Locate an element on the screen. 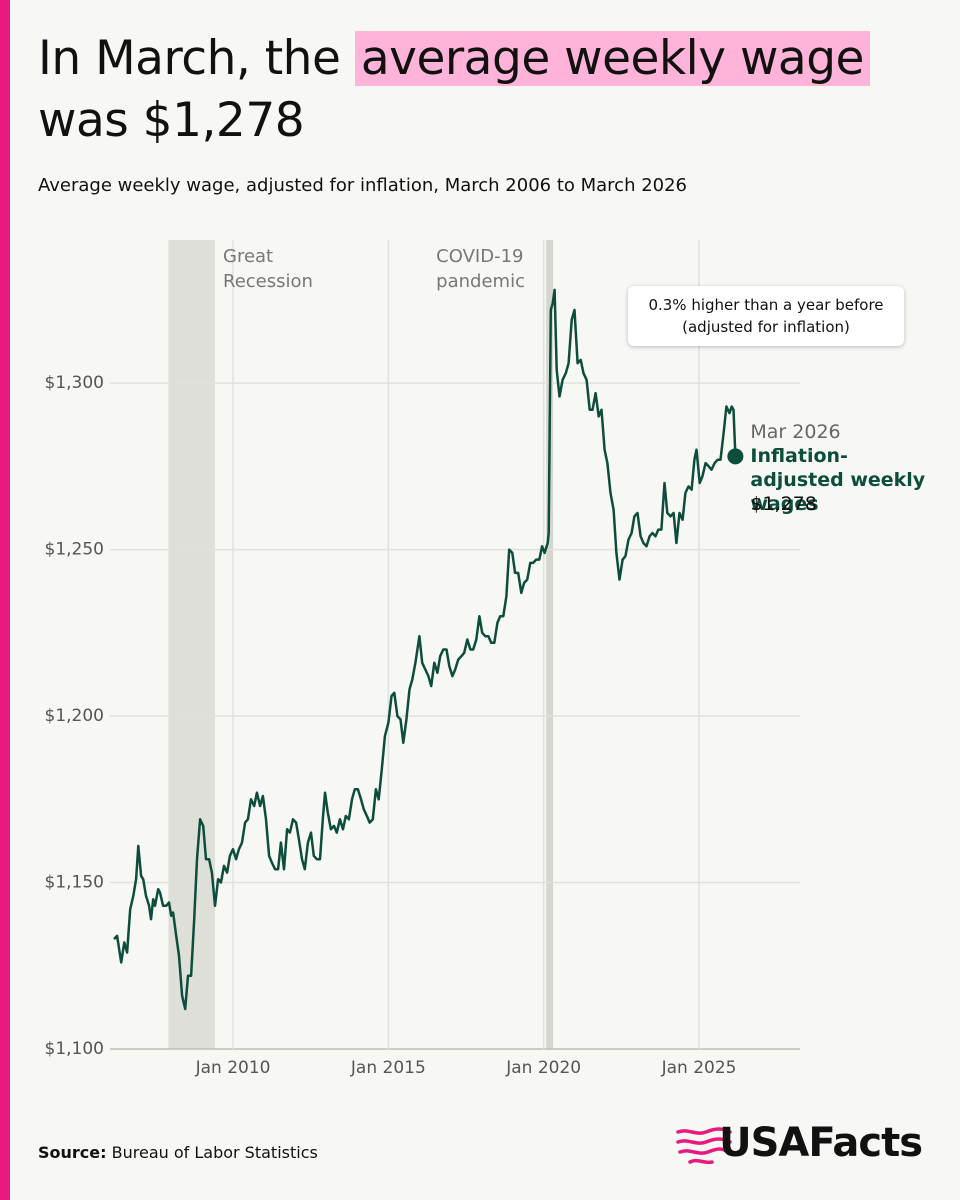 The width and height of the screenshot is (960, 1200). title-highlight: average weekly wage is located at coordinates (612, 58).